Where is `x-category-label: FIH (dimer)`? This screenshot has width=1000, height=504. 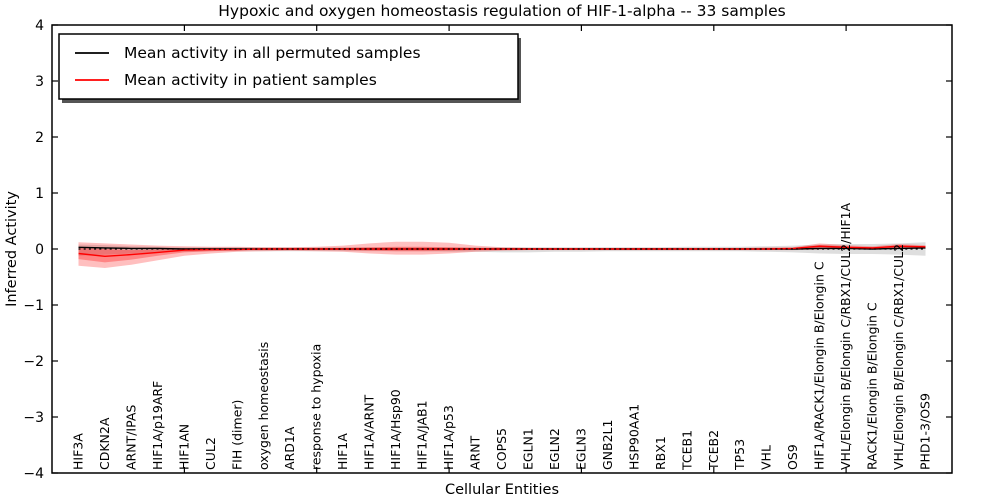
x-category-label: FIH (dimer) is located at coordinates (236, 435).